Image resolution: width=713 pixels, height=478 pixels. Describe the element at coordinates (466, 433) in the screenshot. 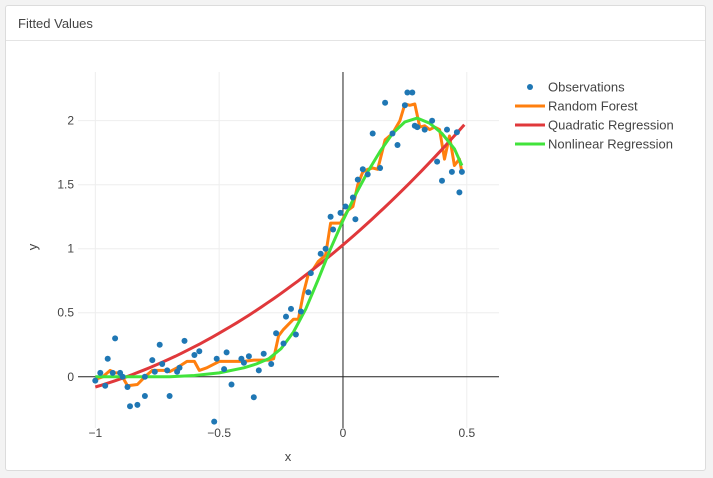

I see `x-tick-label: 0.5` at that location.